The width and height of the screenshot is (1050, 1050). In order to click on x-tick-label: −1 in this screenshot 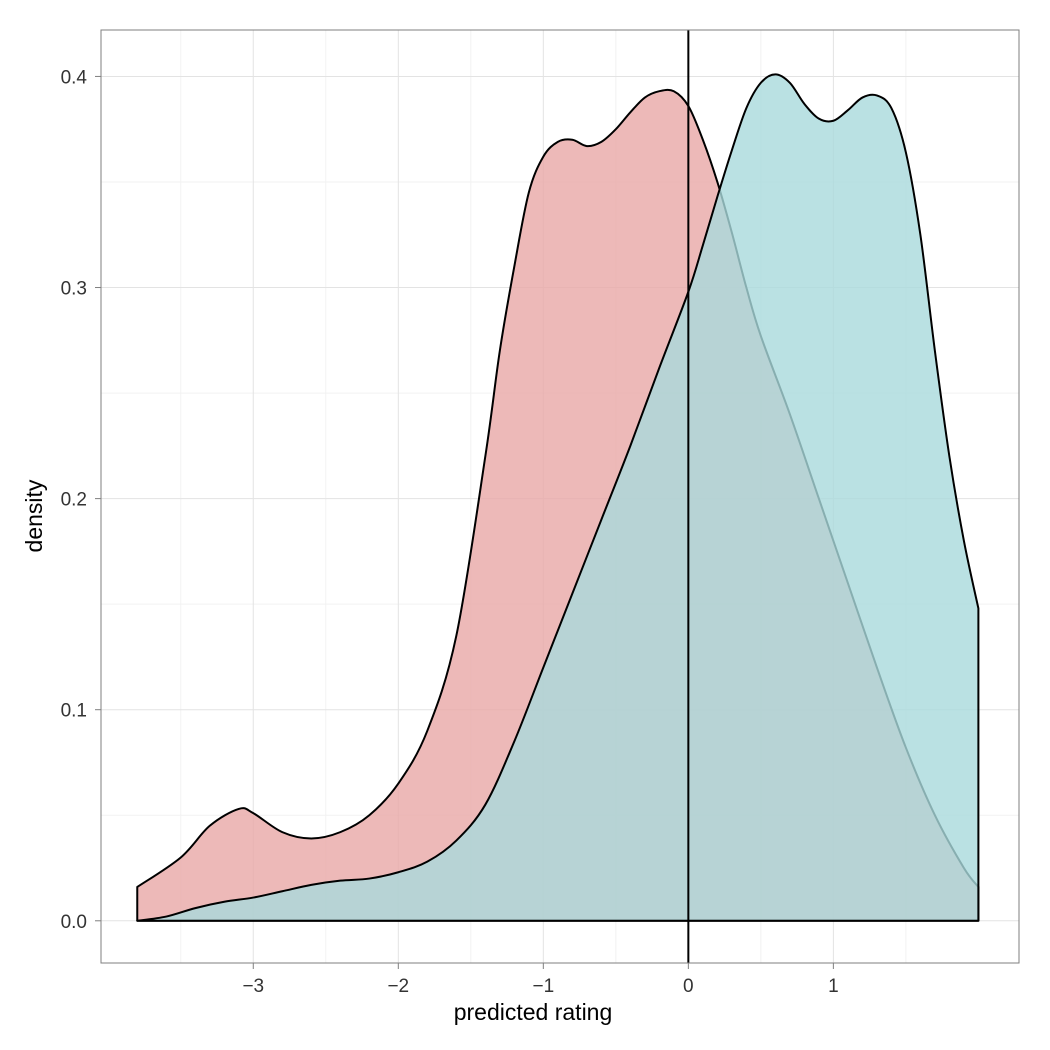, I will do `click(543, 986)`.